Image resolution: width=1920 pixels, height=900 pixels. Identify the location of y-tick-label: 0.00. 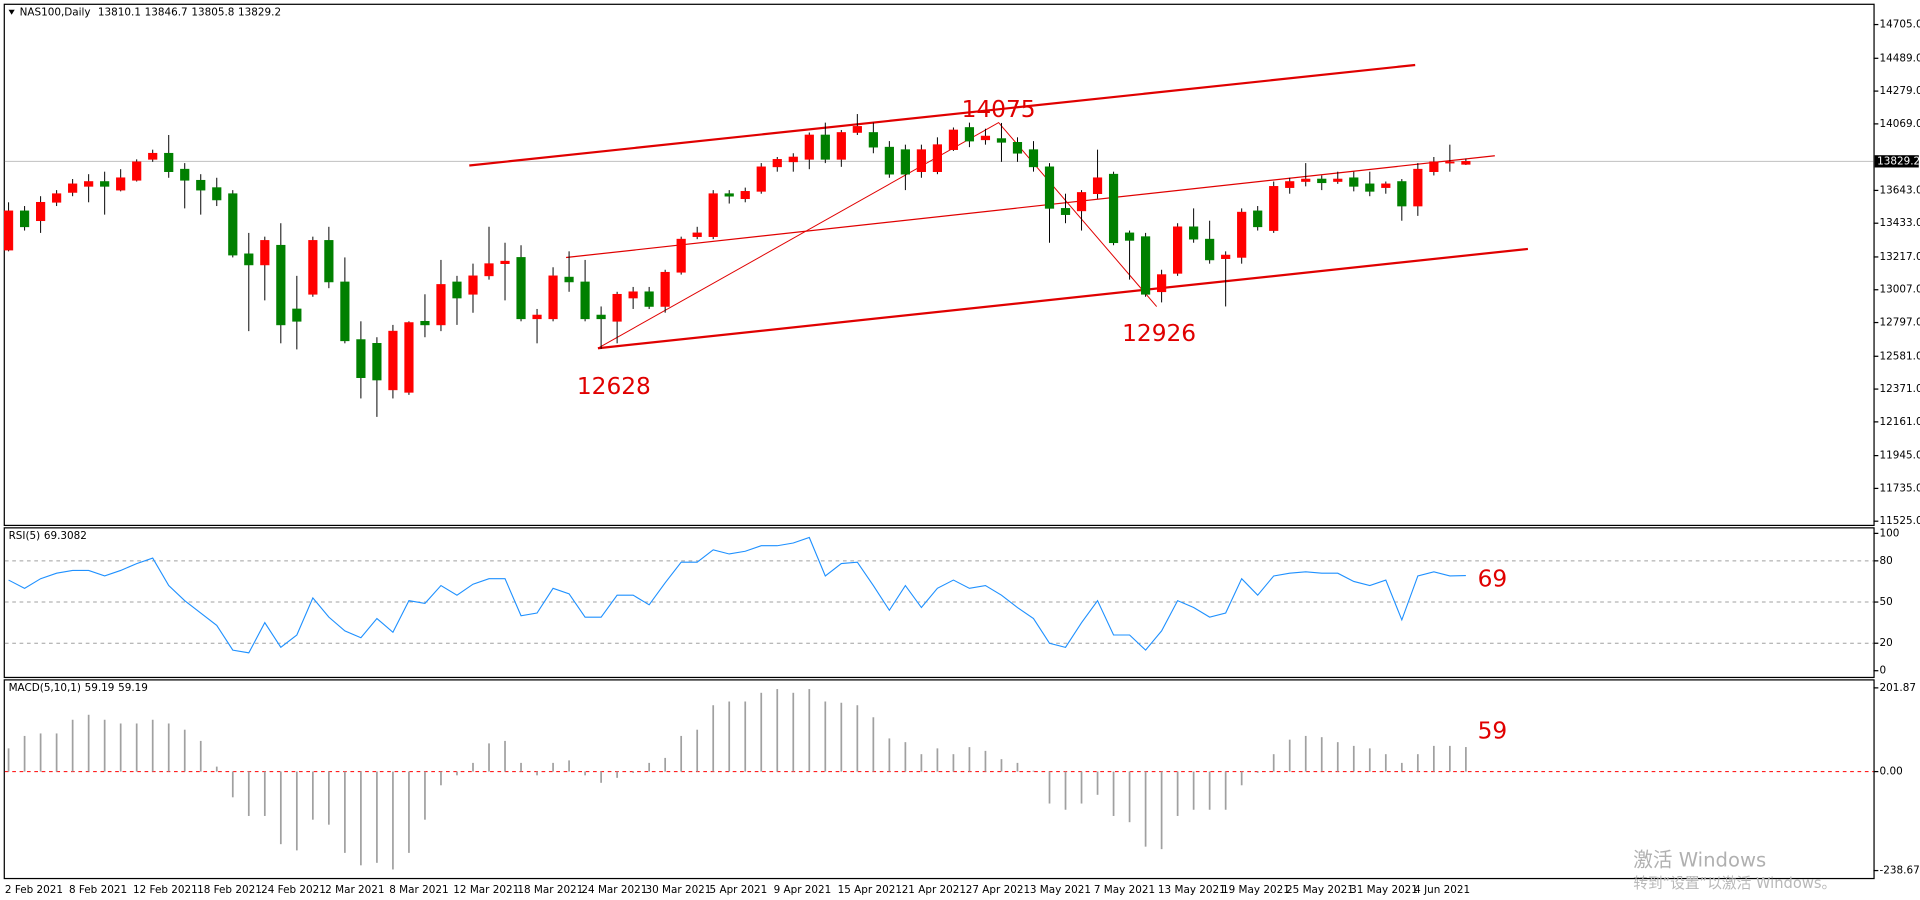
(1891, 772).